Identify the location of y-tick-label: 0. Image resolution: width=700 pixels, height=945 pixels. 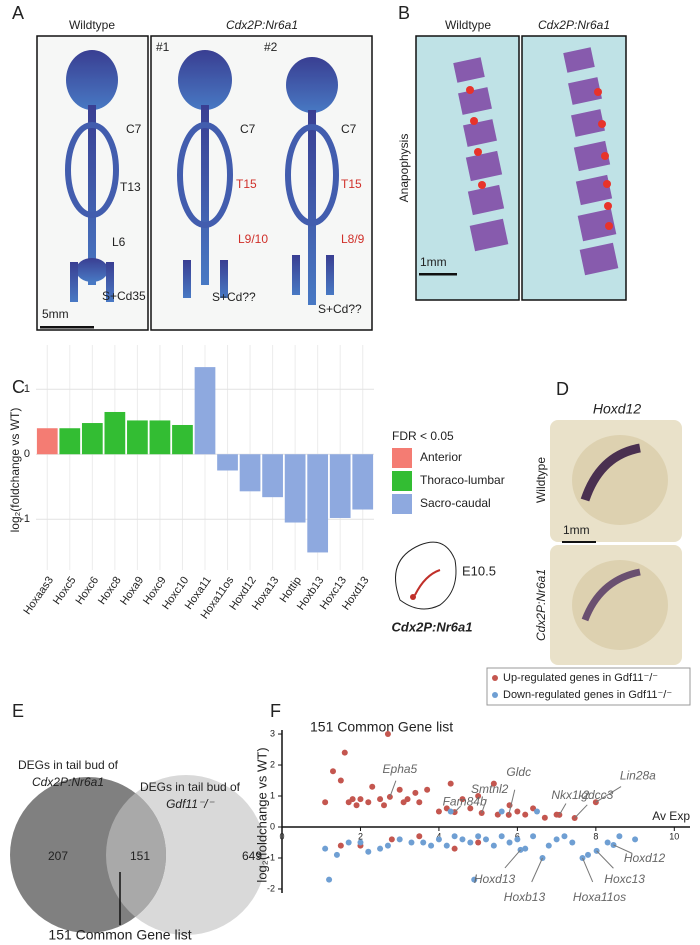
(27, 454).